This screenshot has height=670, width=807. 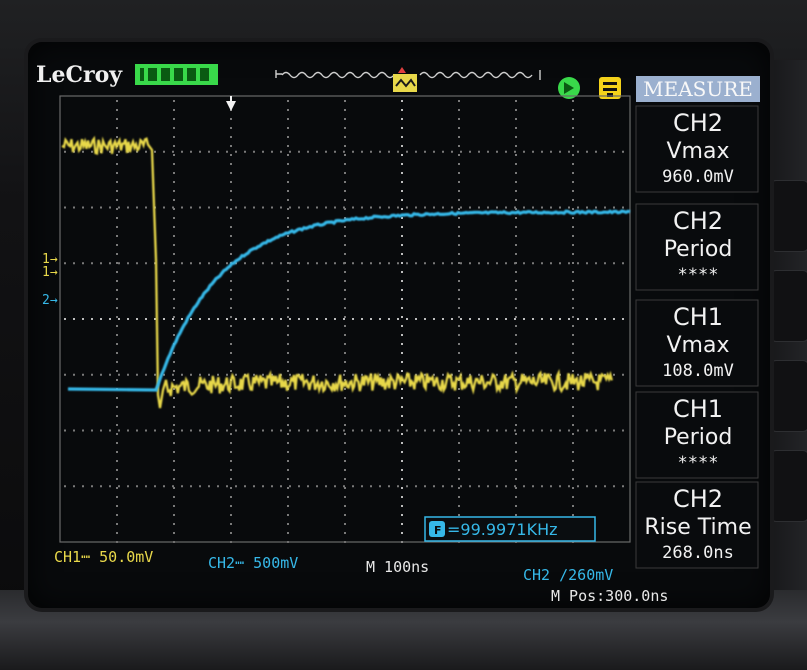 What do you see at coordinates (698, 499) in the screenshot?
I see `measure-channel: CH2` at bounding box center [698, 499].